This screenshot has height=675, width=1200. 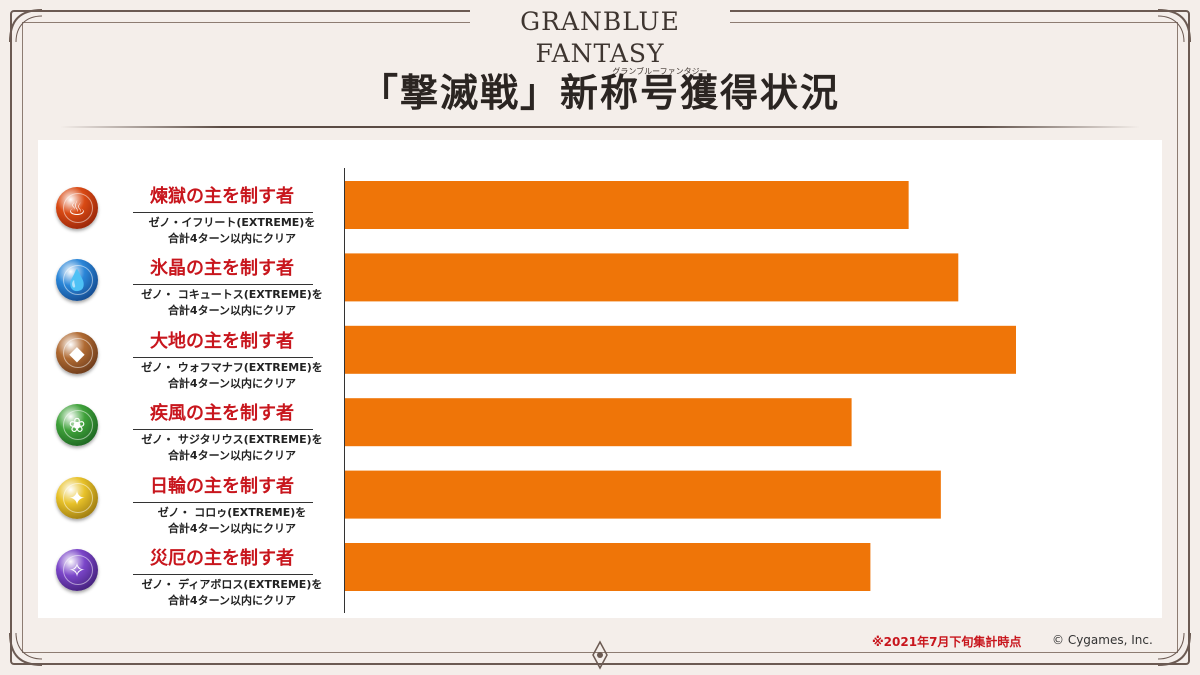 I want to click on water-emblem-icon: 💧, so click(x=77, y=280).